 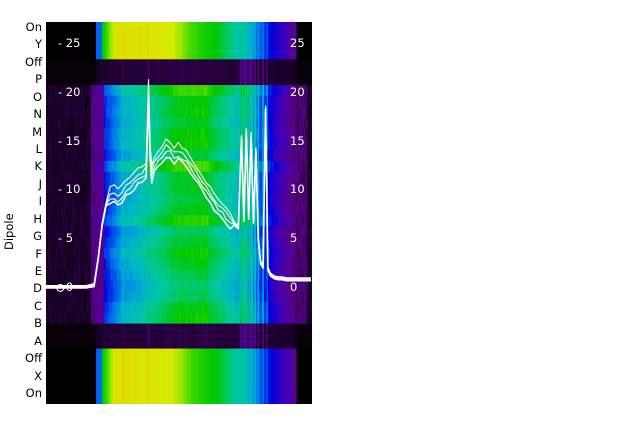 I want to click on ytick-inside-X-10: - 10, so click(x=69, y=189).